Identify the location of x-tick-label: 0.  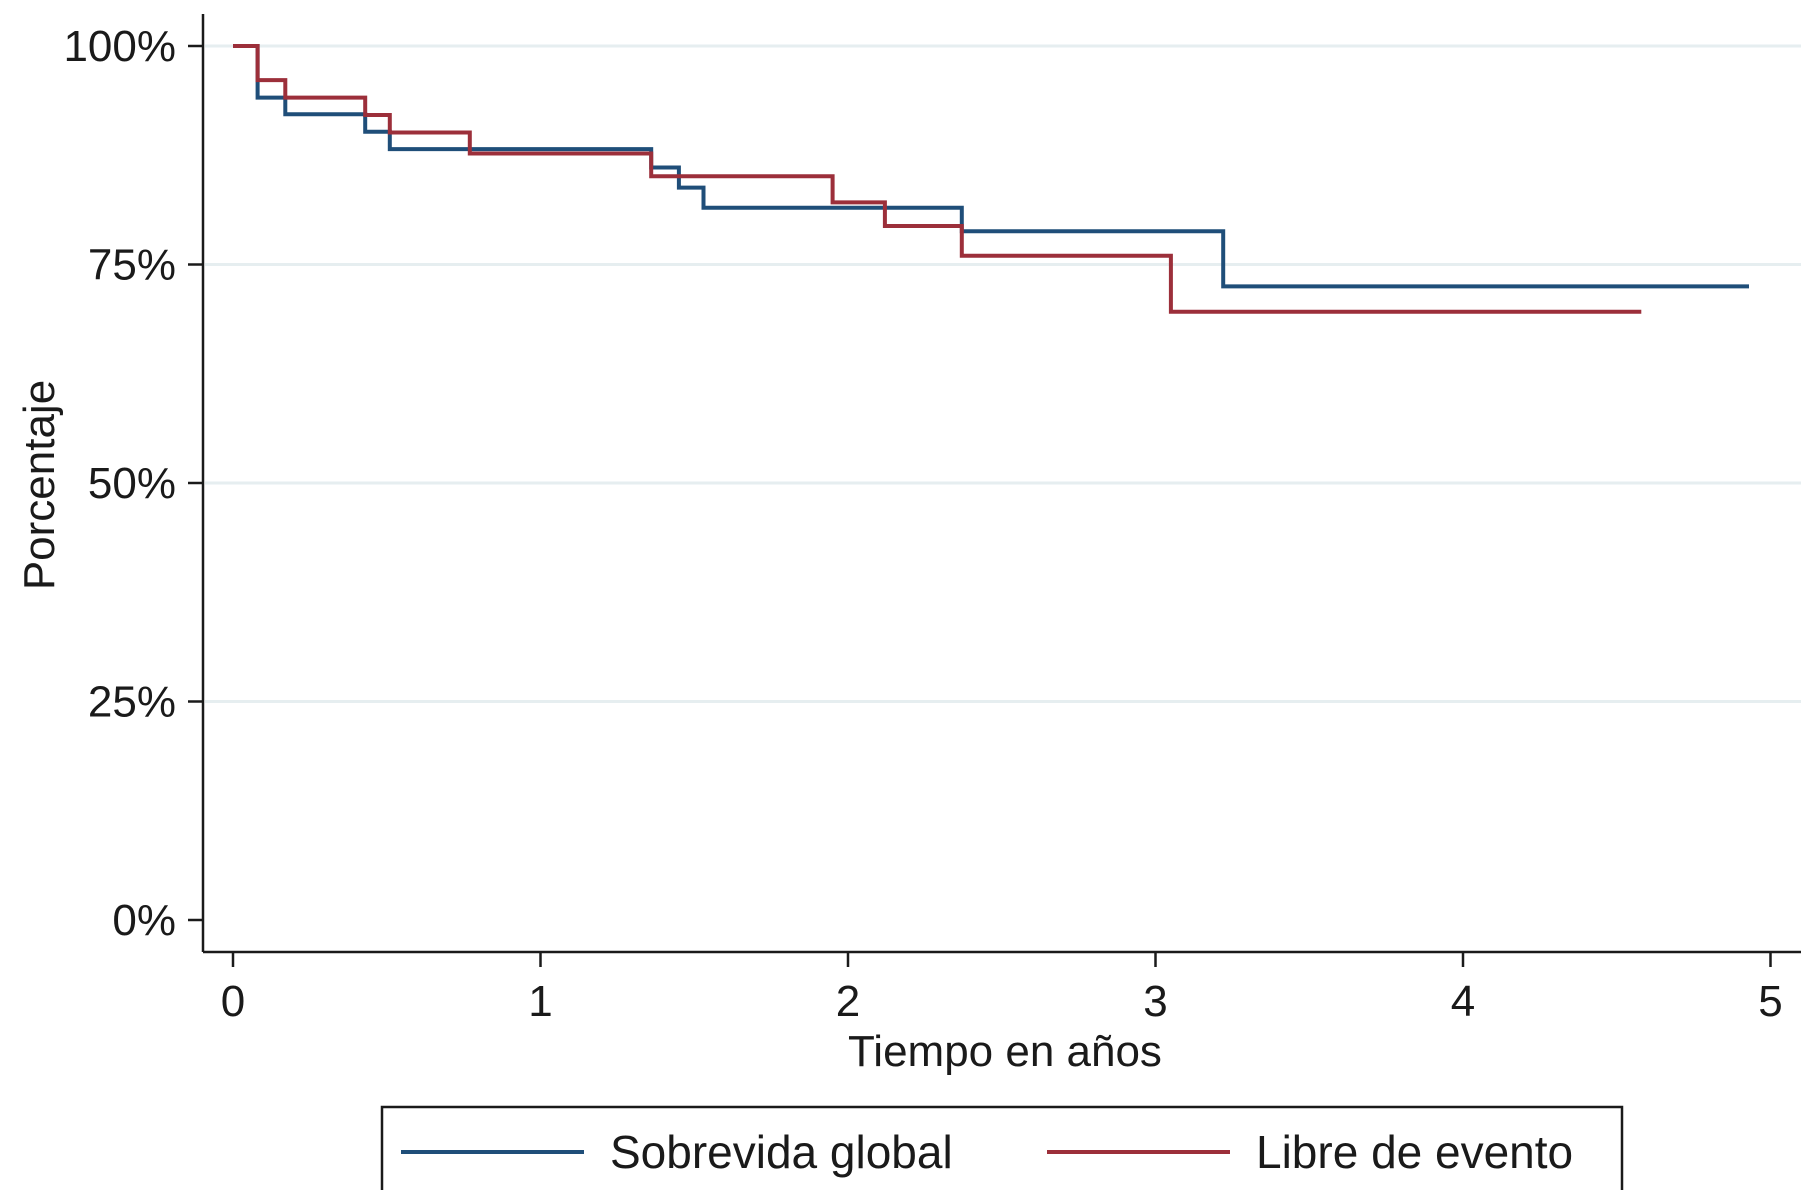
(233, 1001).